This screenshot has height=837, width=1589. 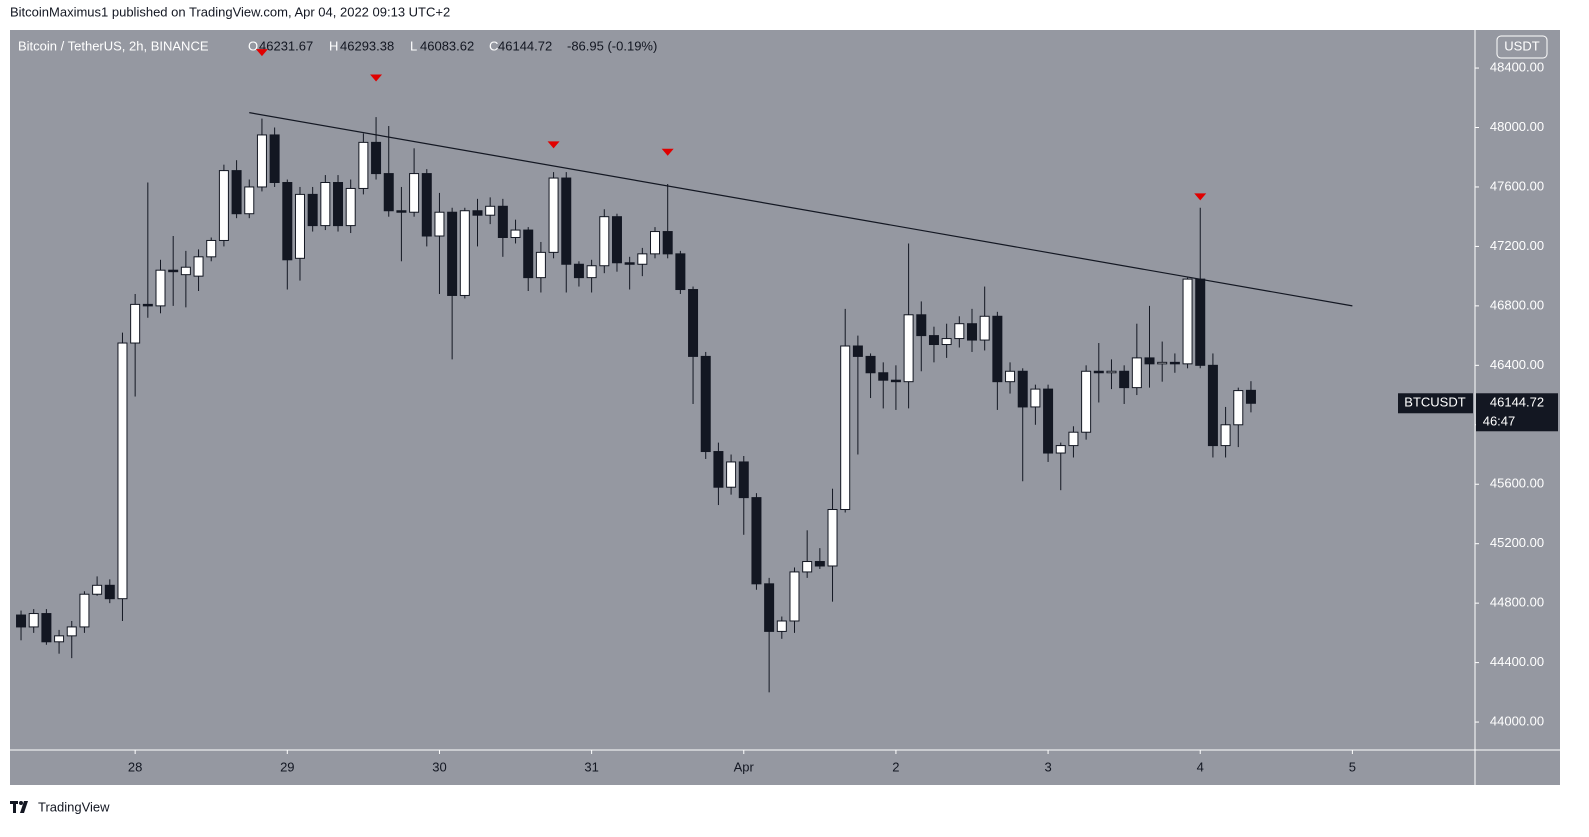 What do you see at coordinates (591, 766) in the screenshot?
I see `x-tick-label: 31` at bounding box center [591, 766].